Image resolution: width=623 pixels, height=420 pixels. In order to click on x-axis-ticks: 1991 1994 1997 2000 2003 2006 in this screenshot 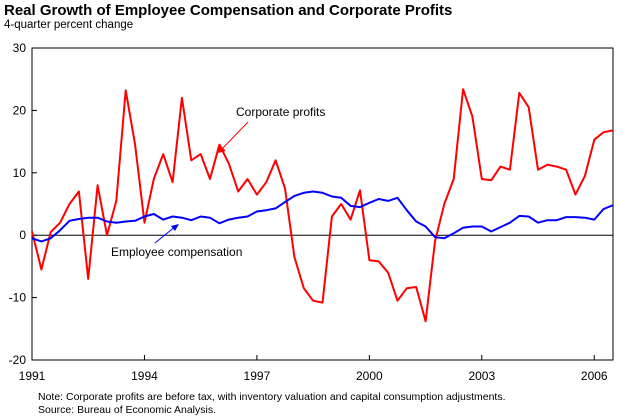, I will do `click(313, 369)`.